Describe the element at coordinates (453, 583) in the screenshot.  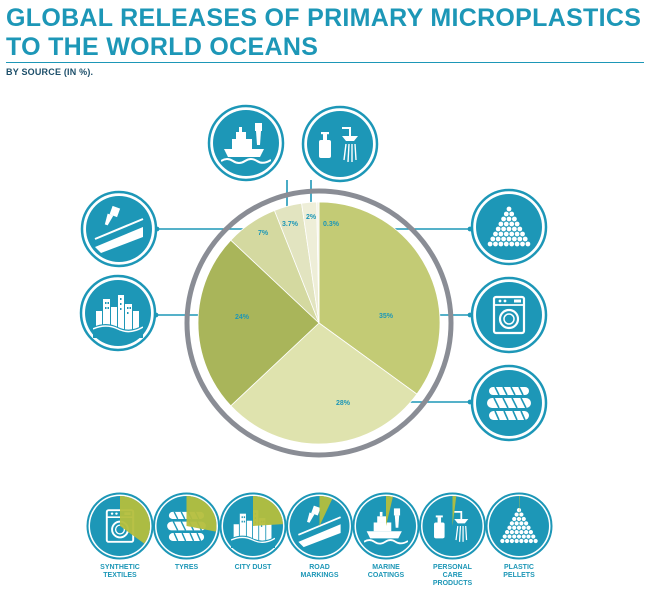
I see `legend-label: PRODUCTS` at that location.